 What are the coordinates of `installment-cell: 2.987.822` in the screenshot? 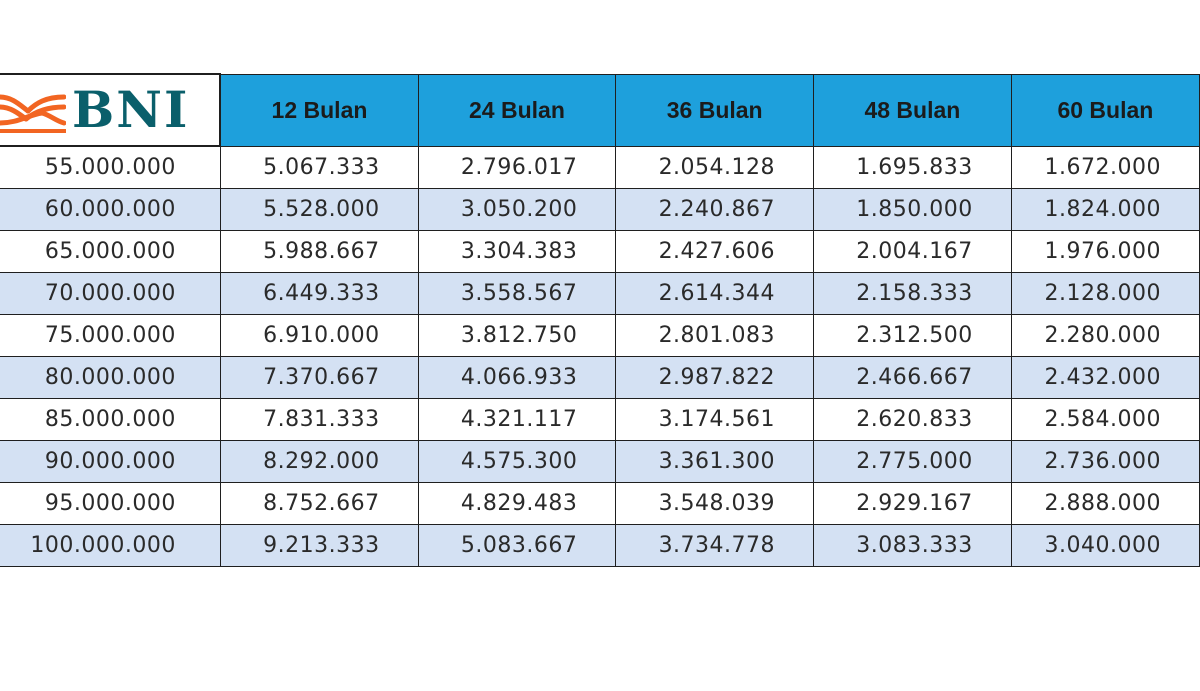 It's located at (715, 377).